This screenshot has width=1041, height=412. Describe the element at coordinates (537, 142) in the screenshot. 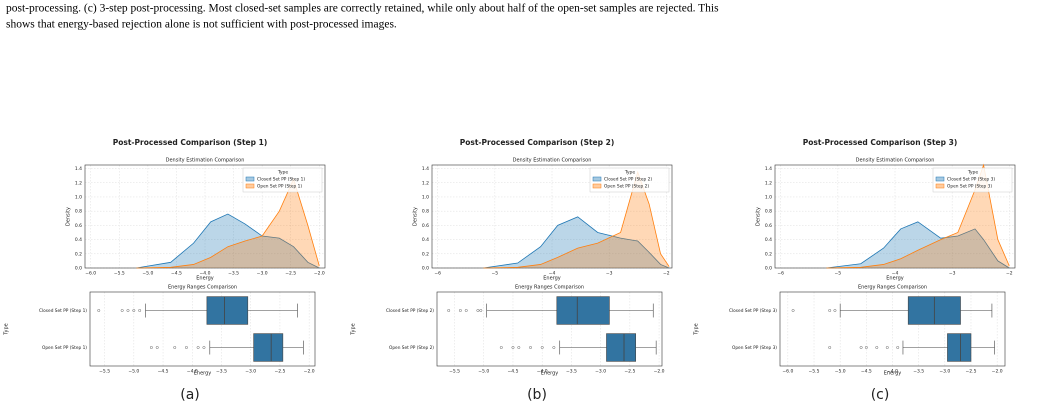

I see `panel-title: Post-Processed Comparison (Step 2)` at that location.